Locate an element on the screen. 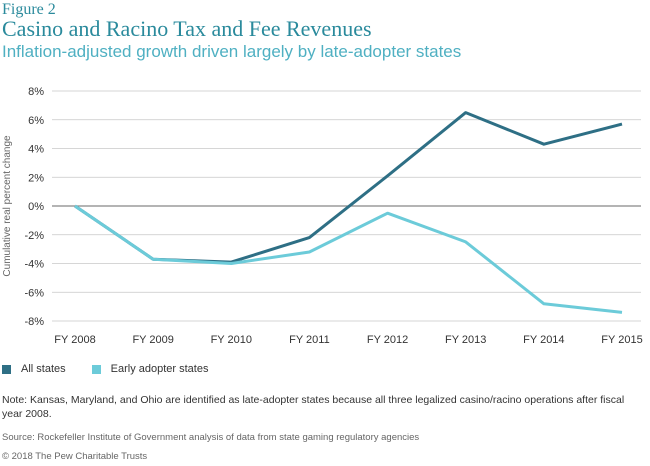  y-tick-label: -2% is located at coordinates (34, 236).